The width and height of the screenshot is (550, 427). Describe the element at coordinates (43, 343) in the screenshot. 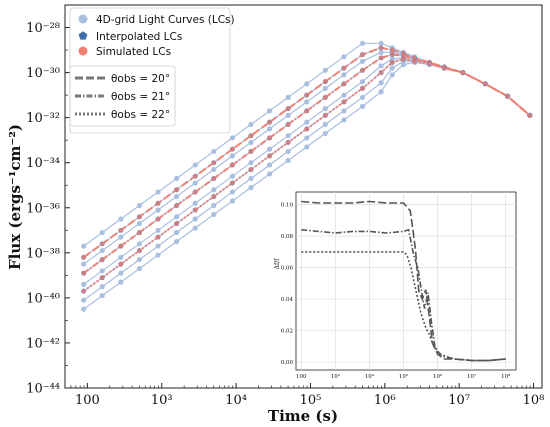

I see `y-tick-label: 10⁻⁴²` at that location.